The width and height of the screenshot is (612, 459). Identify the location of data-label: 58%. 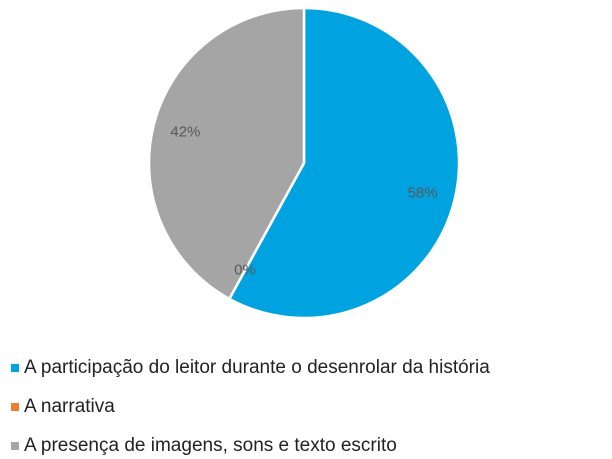
(423, 192).